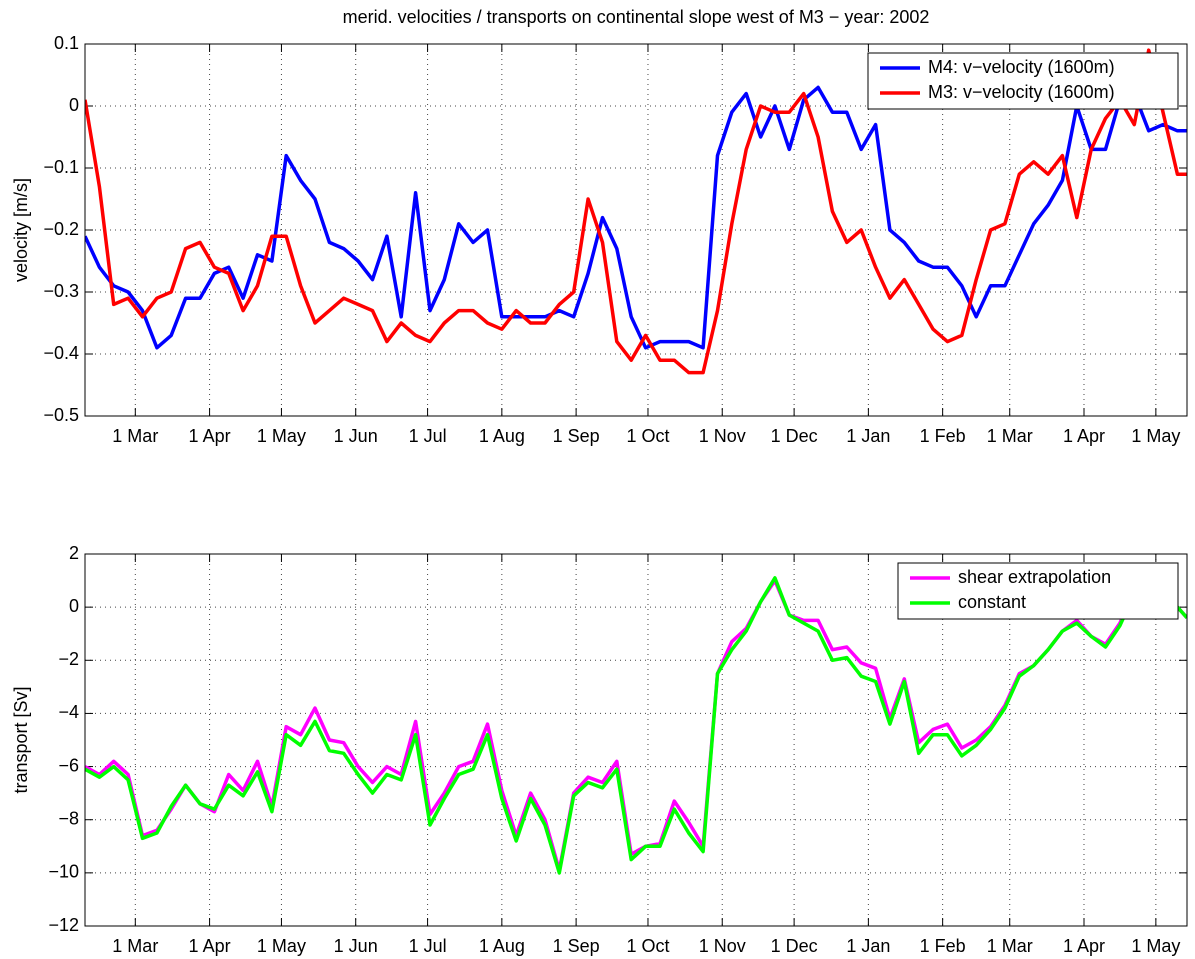 This screenshot has width=1195, height=959. What do you see at coordinates (66, 43) in the screenshot?
I see `y-tick-label: 0.1` at bounding box center [66, 43].